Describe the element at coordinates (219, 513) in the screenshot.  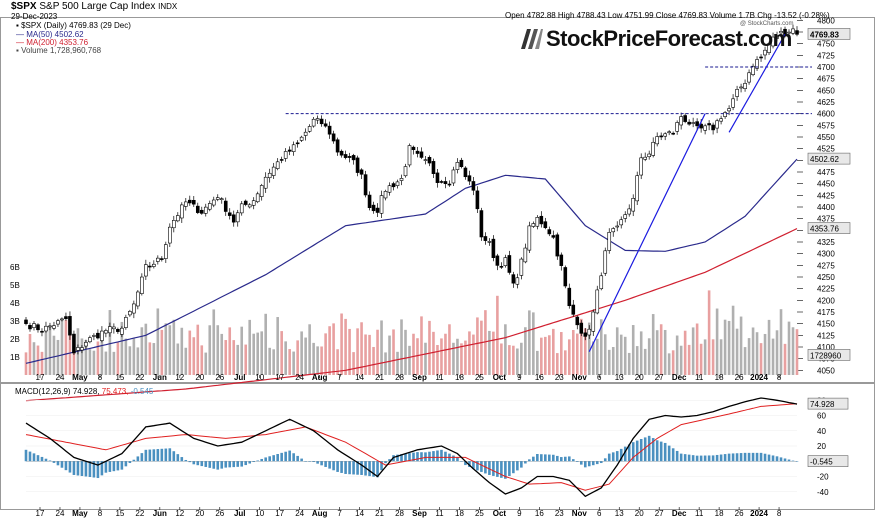
I see `macd-x-label: 26` at that location.